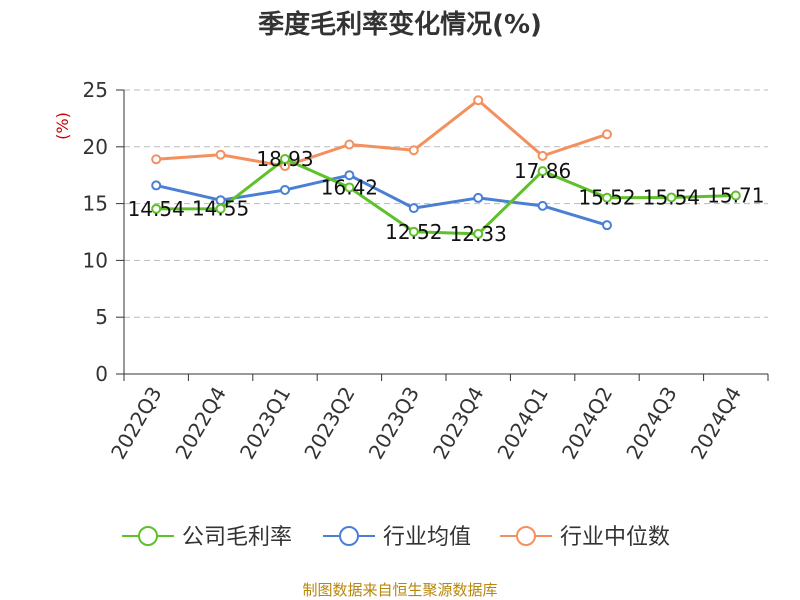 This screenshot has height=600, width=800. Describe the element at coordinates (427, 537) in the screenshot. I see `legend-label: 行业均值` at that location.